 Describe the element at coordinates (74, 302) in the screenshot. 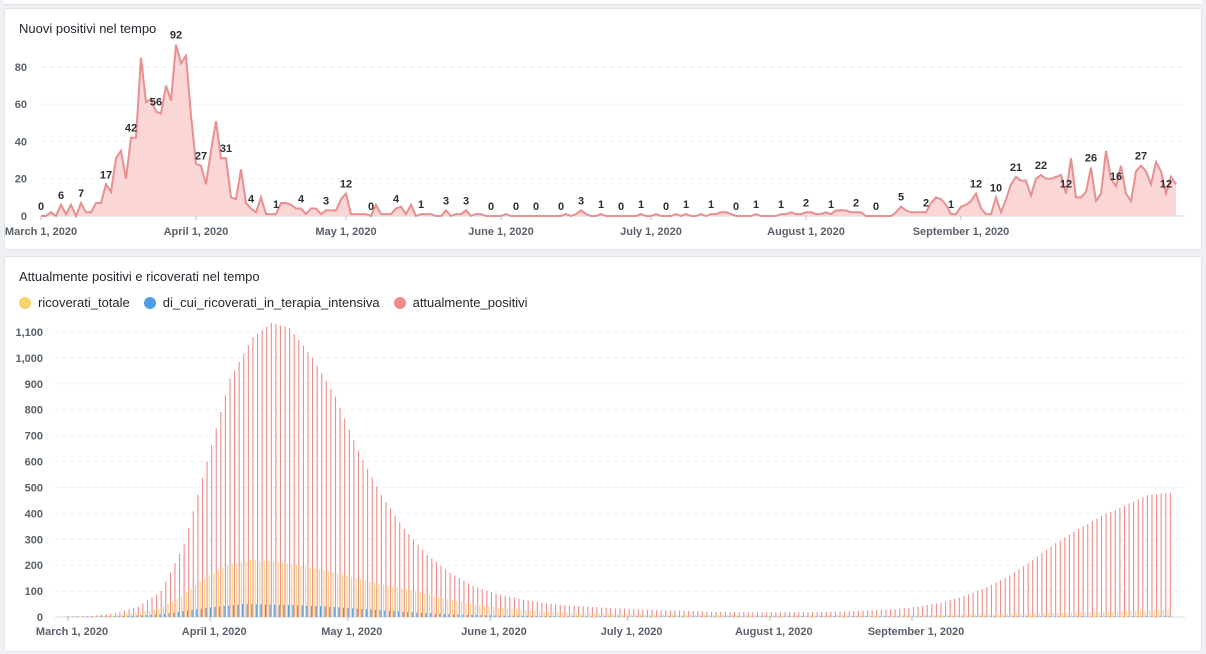

I see `legend-item-ricoverati-totale: ricoverati_totale` at that location.